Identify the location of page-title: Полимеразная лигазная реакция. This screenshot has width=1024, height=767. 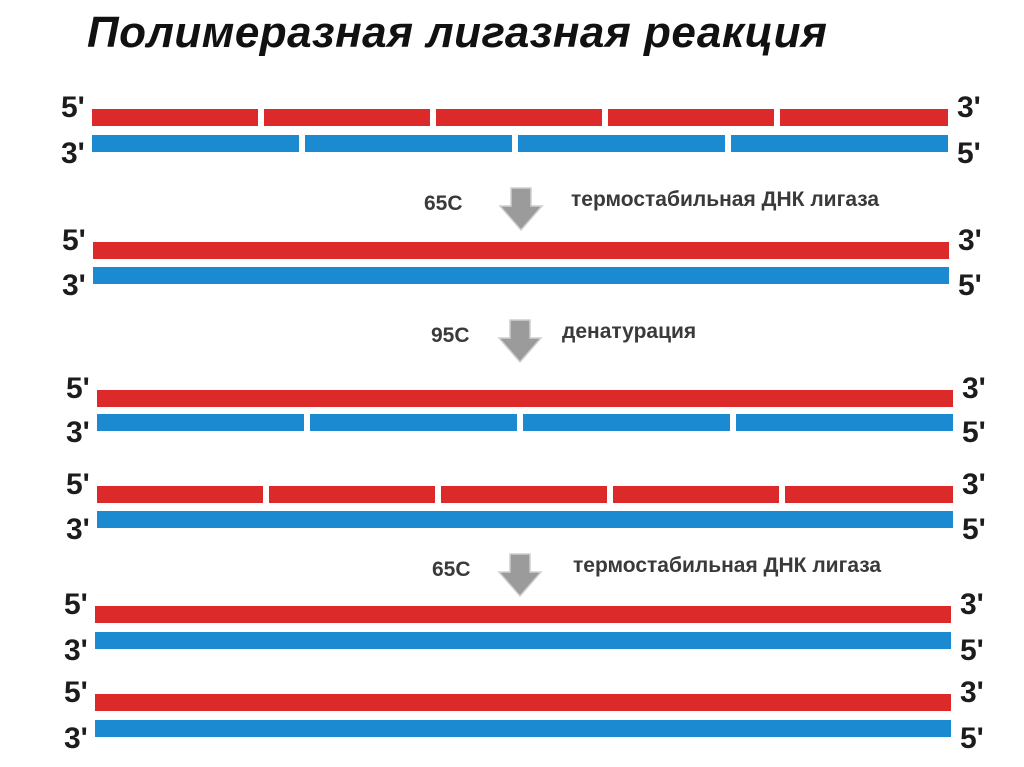
(457, 32).